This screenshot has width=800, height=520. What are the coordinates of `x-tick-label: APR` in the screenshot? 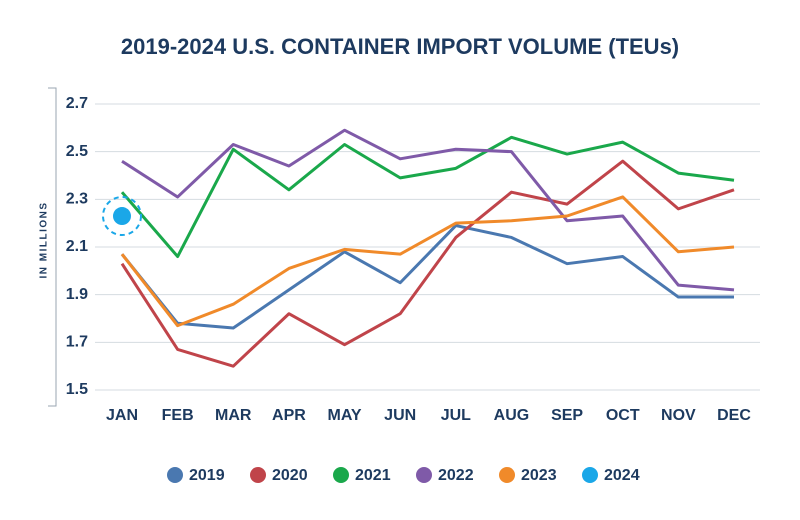 It's located at (289, 415).